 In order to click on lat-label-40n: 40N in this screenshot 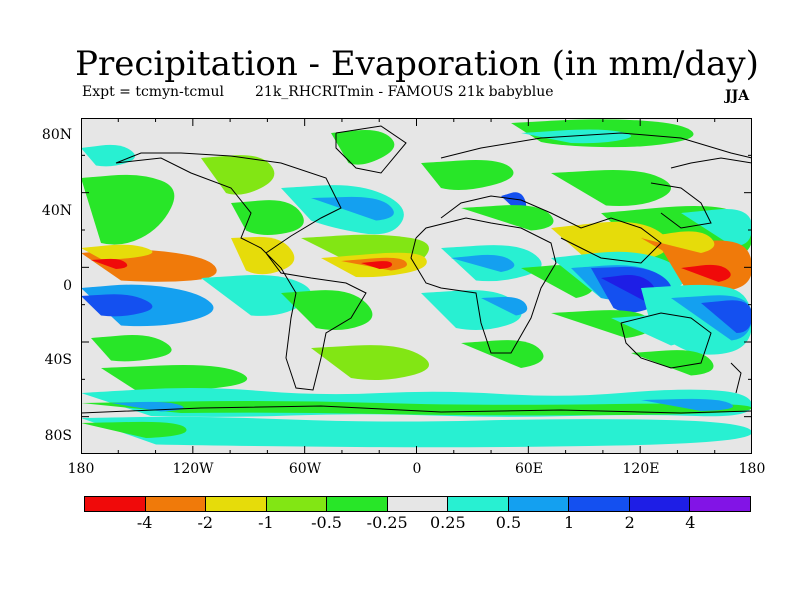, I will do `click(56, 211)`.